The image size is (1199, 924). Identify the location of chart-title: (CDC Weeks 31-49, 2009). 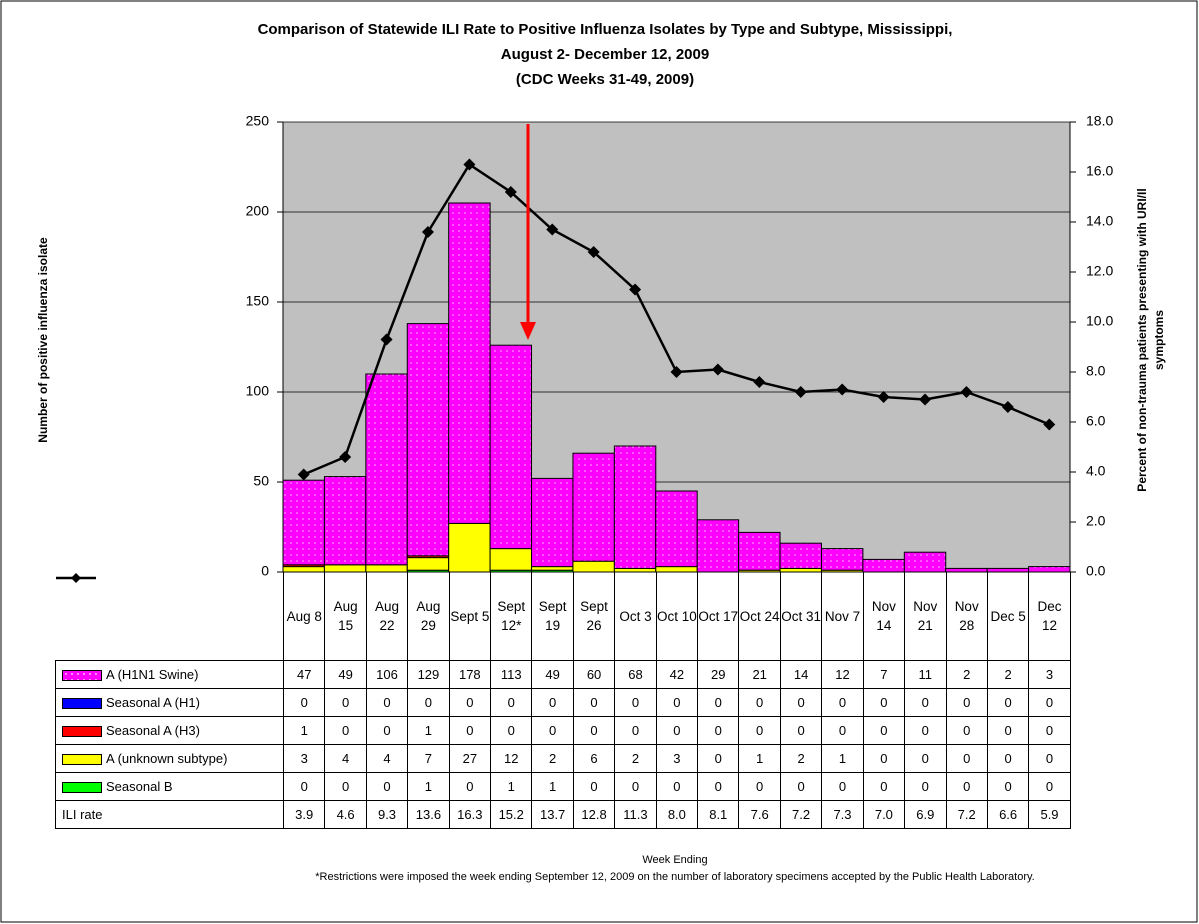
(605, 79).